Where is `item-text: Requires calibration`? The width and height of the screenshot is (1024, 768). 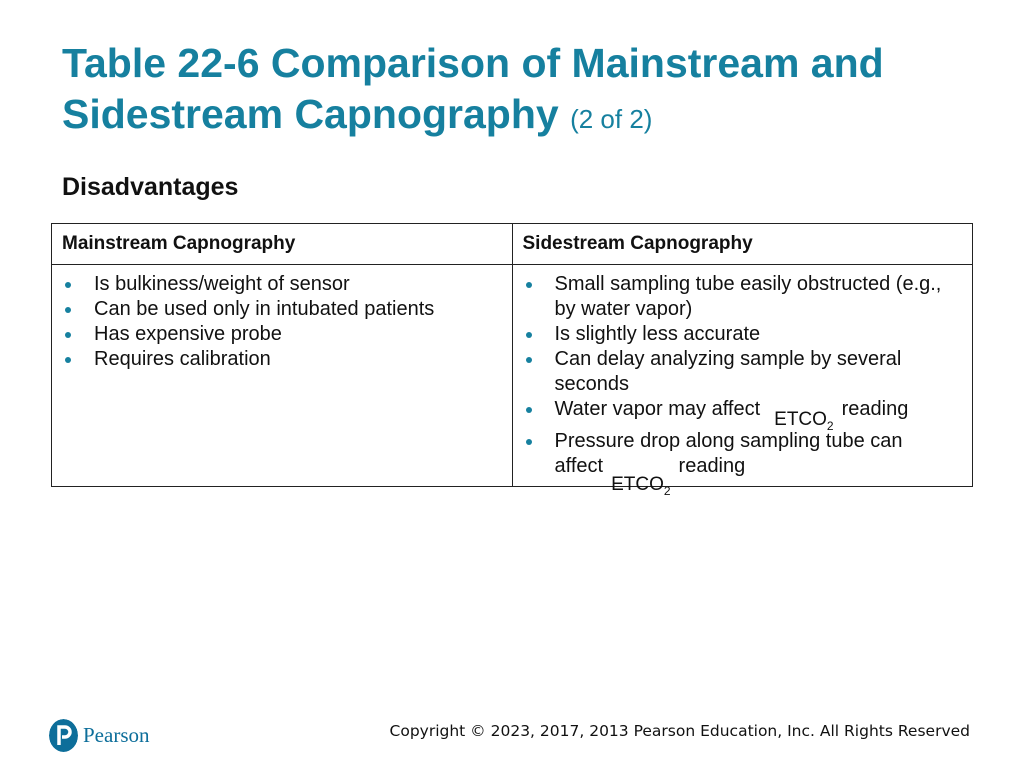 item-text: Requires calibration is located at coordinates (182, 359).